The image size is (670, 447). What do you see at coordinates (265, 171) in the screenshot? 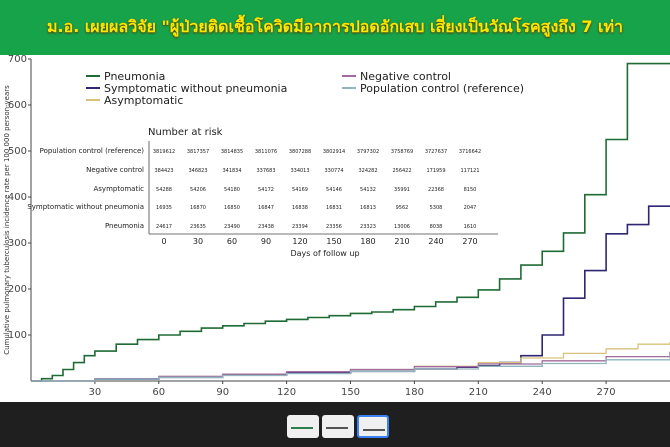
I see `risk-cell: 337683` at bounding box center [265, 171].